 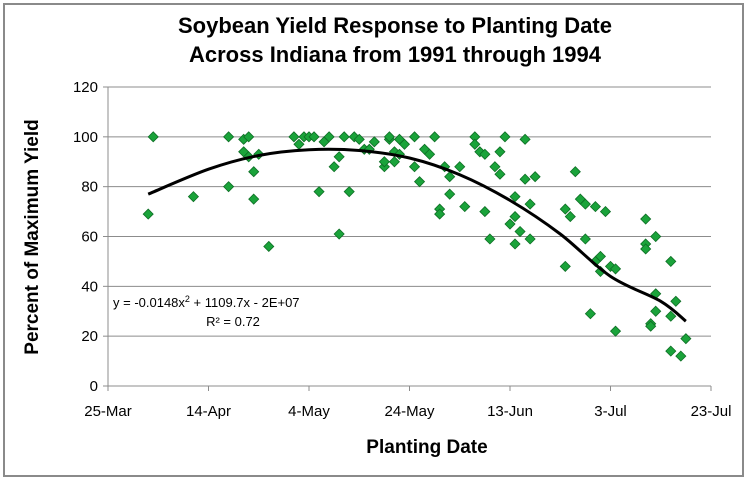 What do you see at coordinates (208, 411) in the screenshot?
I see `x-tick-label: 14-Apr` at bounding box center [208, 411].